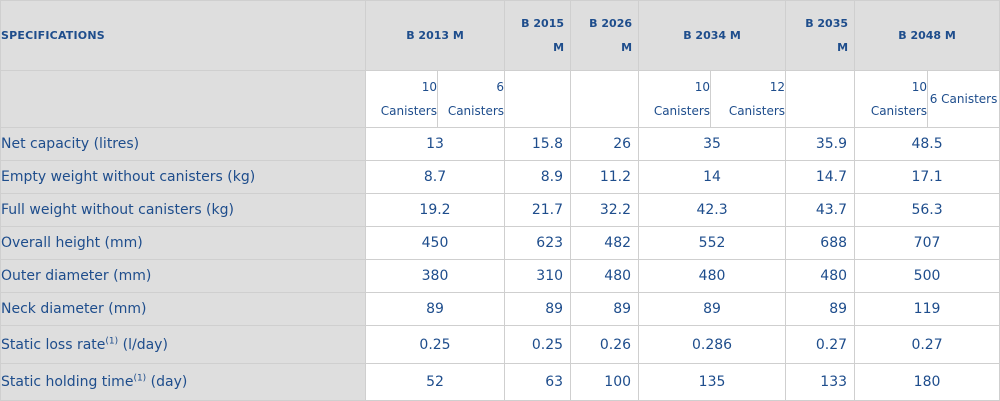 This screenshot has width=1000, height=401. Describe the element at coordinates (927, 309) in the screenshot. I see `spec-value-b2048m: 119` at that location.